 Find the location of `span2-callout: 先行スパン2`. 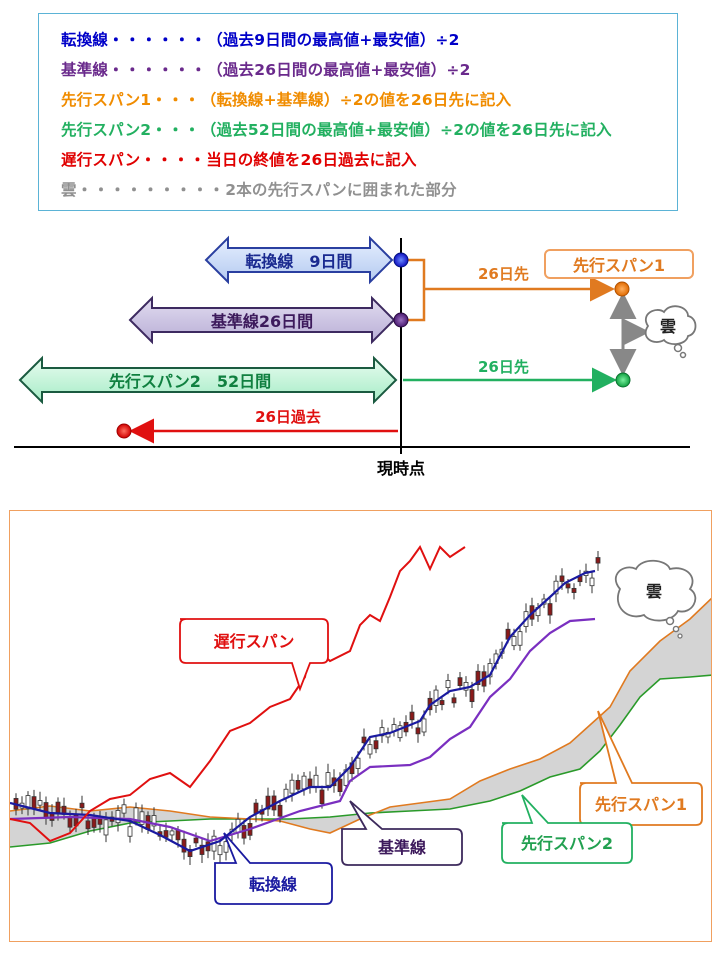

span2-callout: 先行スパン2 is located at coordinates (567, 829).